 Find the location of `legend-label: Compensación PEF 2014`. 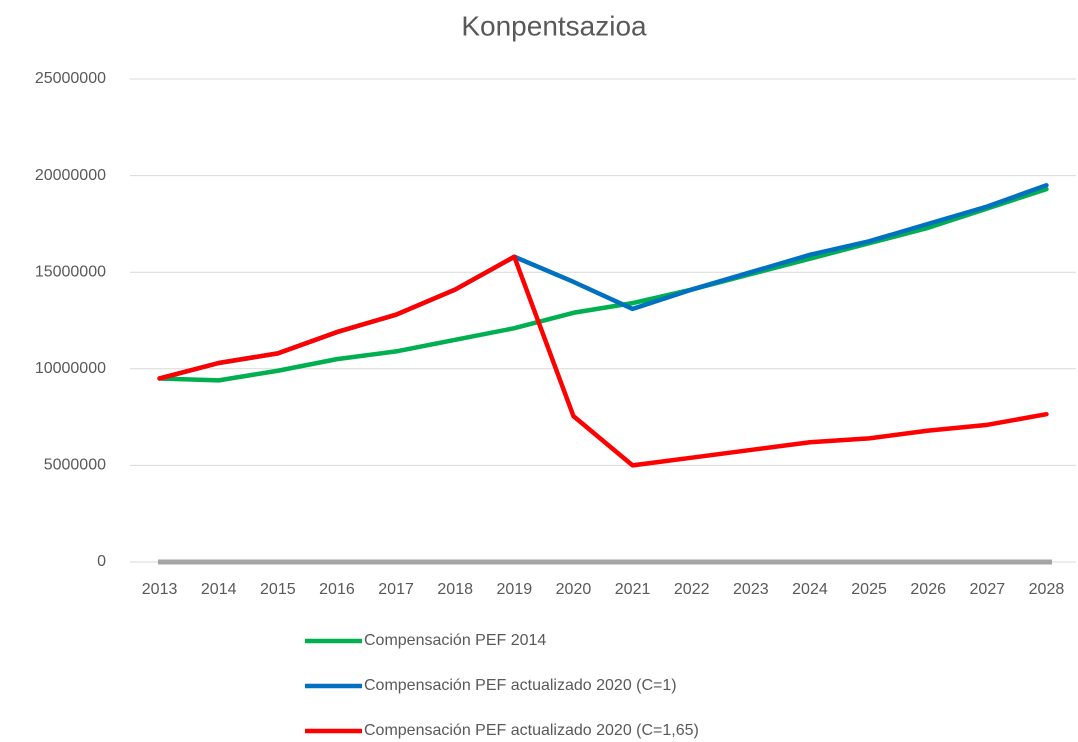

legend-label: Compensación PEF 2014 is located at coordinates (455, 640).